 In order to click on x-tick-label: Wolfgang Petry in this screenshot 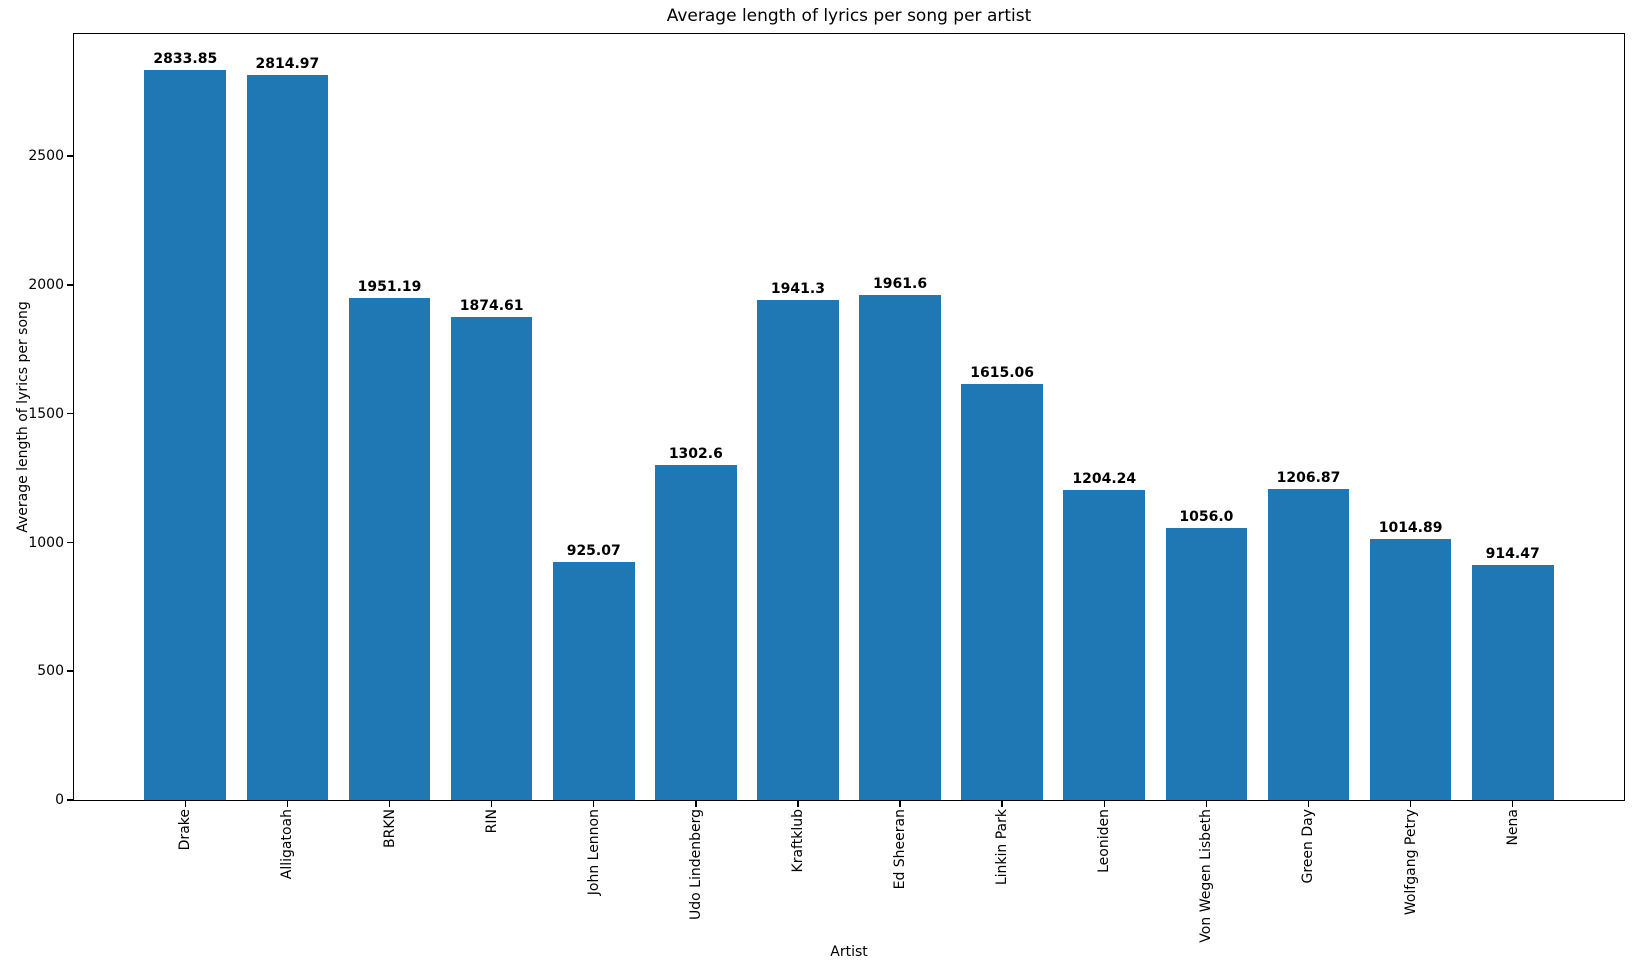, I will do `click(1410, 862)`.